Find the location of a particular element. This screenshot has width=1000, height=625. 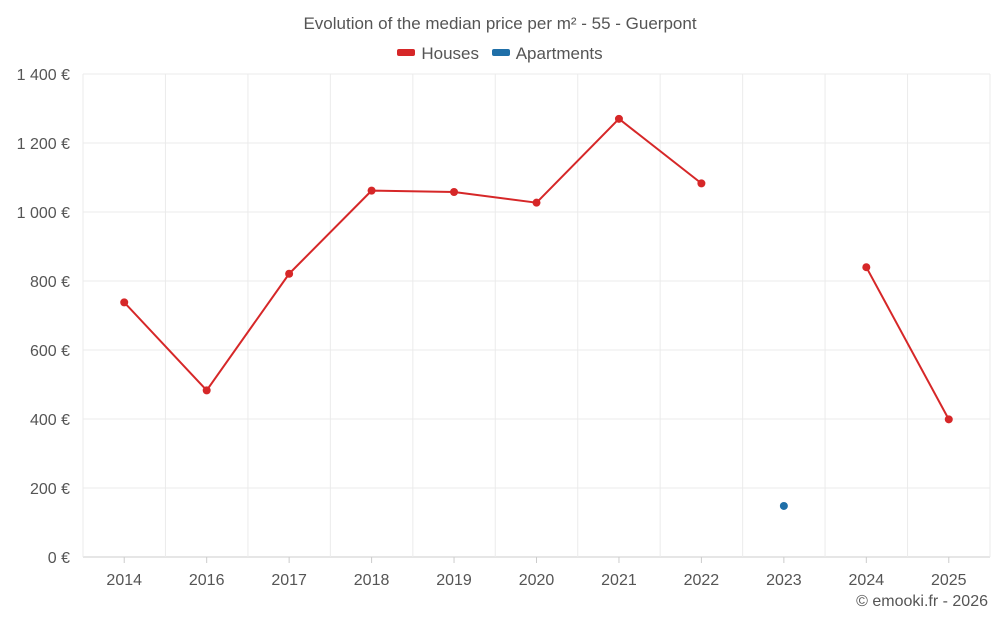

legend-item-apartments: Apartments is located at coordinates (547, 54).